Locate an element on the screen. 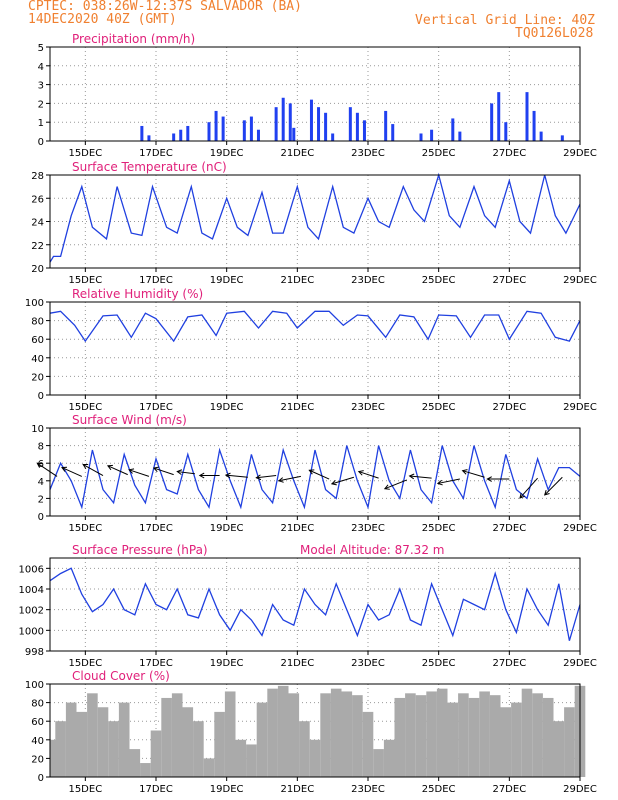 This screenshot has width=618, height=800. panel-title: Relative Humidity (%) is located at coordinates (137, 294).